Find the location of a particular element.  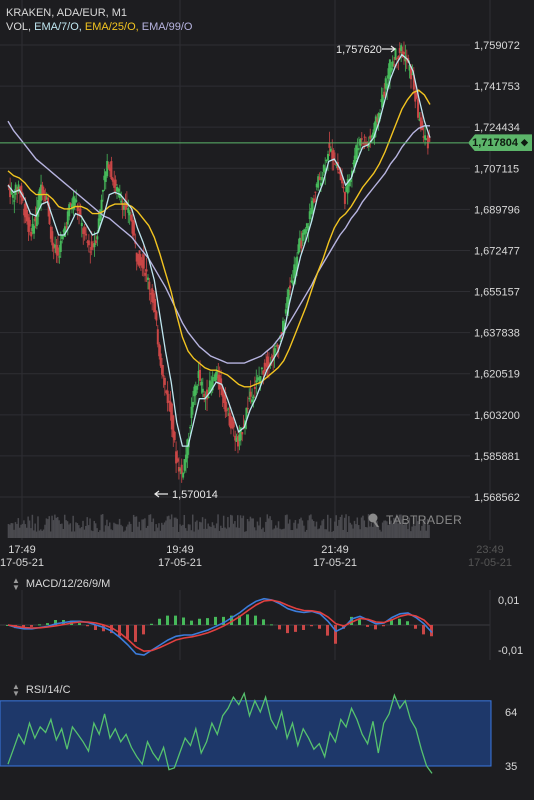

y-tick-label: 1,741753 is located at coordinates (497, 87).